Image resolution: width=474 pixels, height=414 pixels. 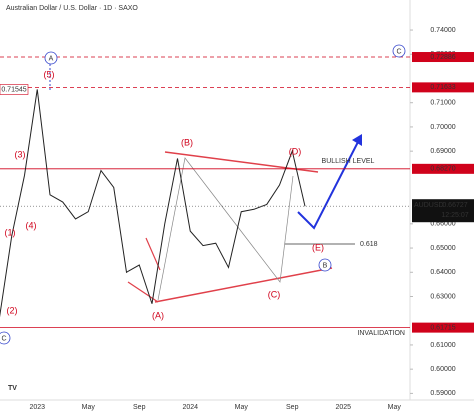 I want to click on y-tick-label: 0.70000, so click(x=442, y=127).